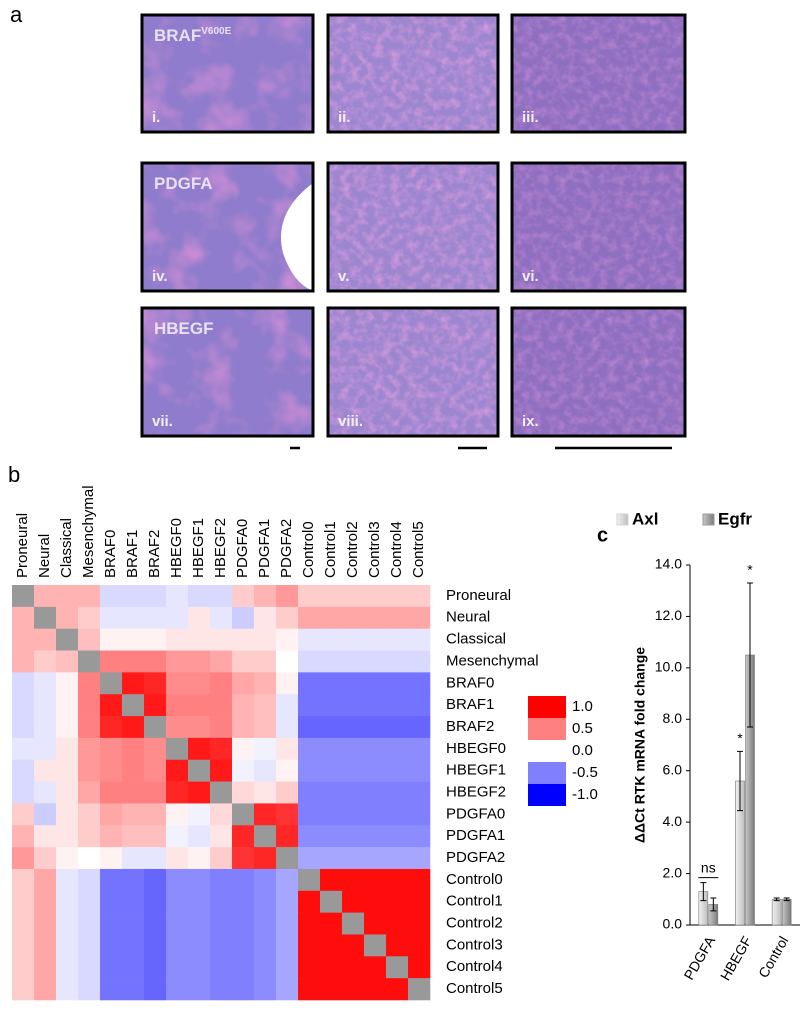 The width and height of the screenshot is (800, 1015). What do you see at coordinates (640, 745) in the screenshot?
I see `y-axis-label: ΔΔCt RTK mRNA fold change` at bounding box center [640, 745].